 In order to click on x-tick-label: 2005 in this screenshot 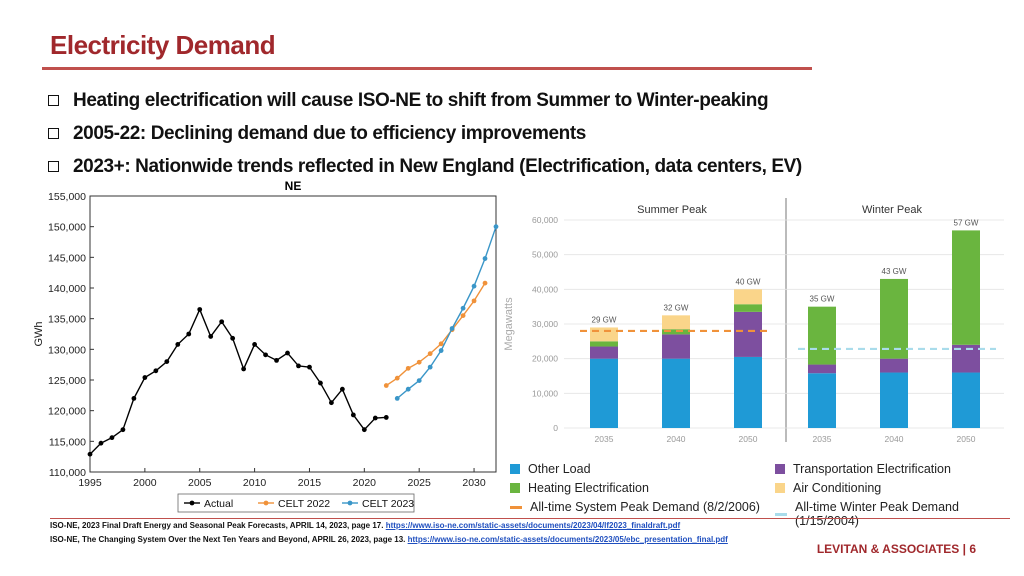, I will do `click(200, 483)`.